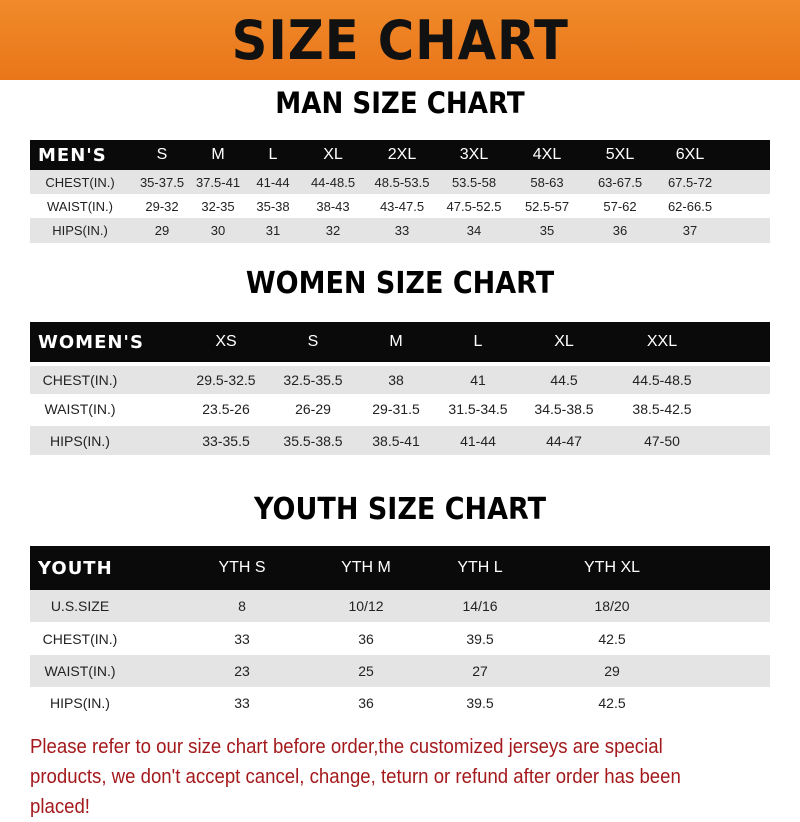  I want to click on size-header-cell: XL, so click(333, 154).